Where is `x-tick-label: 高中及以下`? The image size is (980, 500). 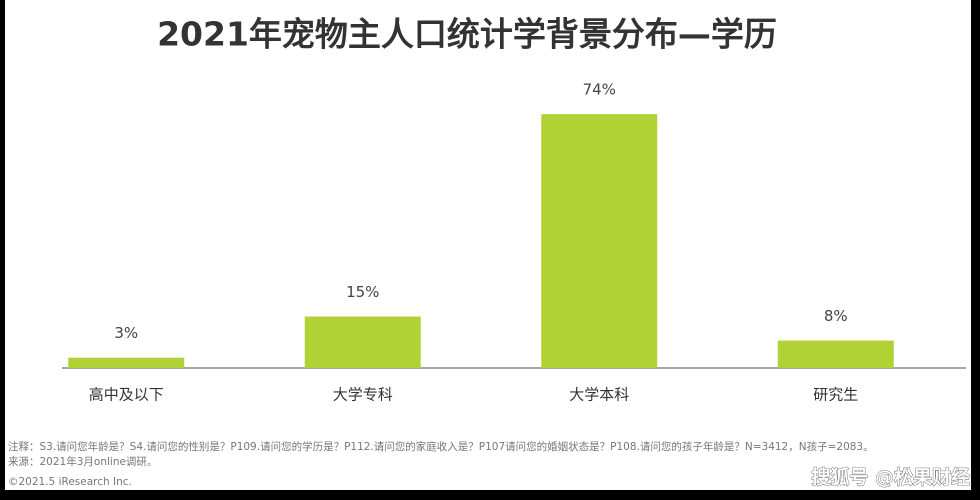 x-tick-label: 高中及以下 is located at coordinates (126, 395).